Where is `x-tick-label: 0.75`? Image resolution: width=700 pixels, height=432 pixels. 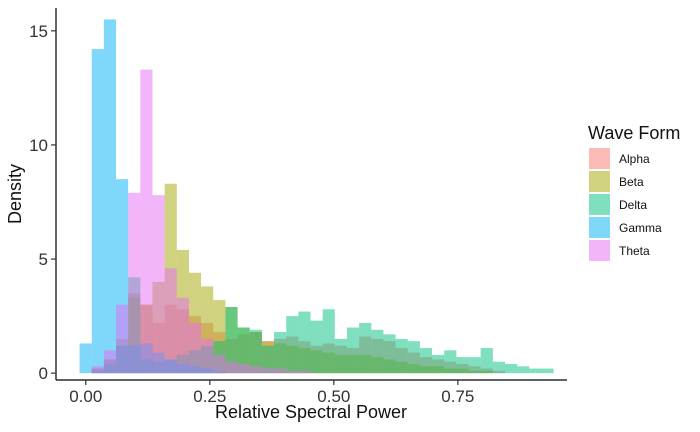
x-tick-label: 0.75 is located at coordinates (457, 396).